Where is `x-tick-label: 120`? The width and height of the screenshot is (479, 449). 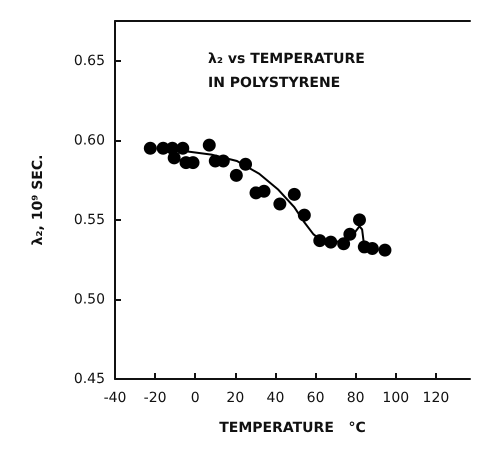
x-tick-label: 120 is located at coordinates (436, 398).